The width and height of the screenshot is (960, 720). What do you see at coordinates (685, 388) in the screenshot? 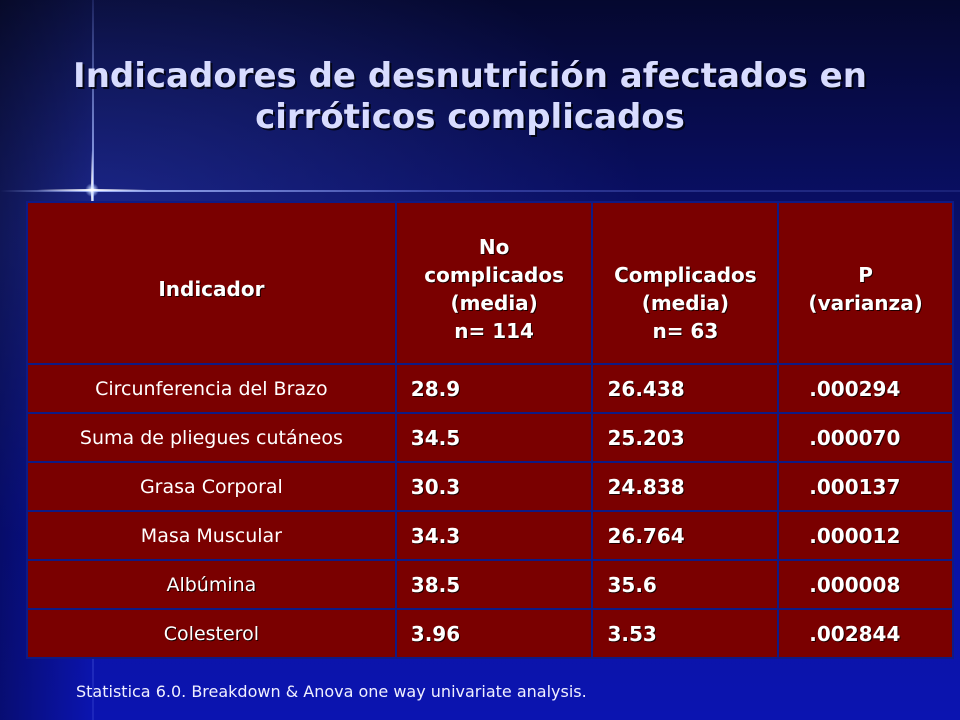
I see `cell-complicados: 26.438` at bounding box center [685, 388].